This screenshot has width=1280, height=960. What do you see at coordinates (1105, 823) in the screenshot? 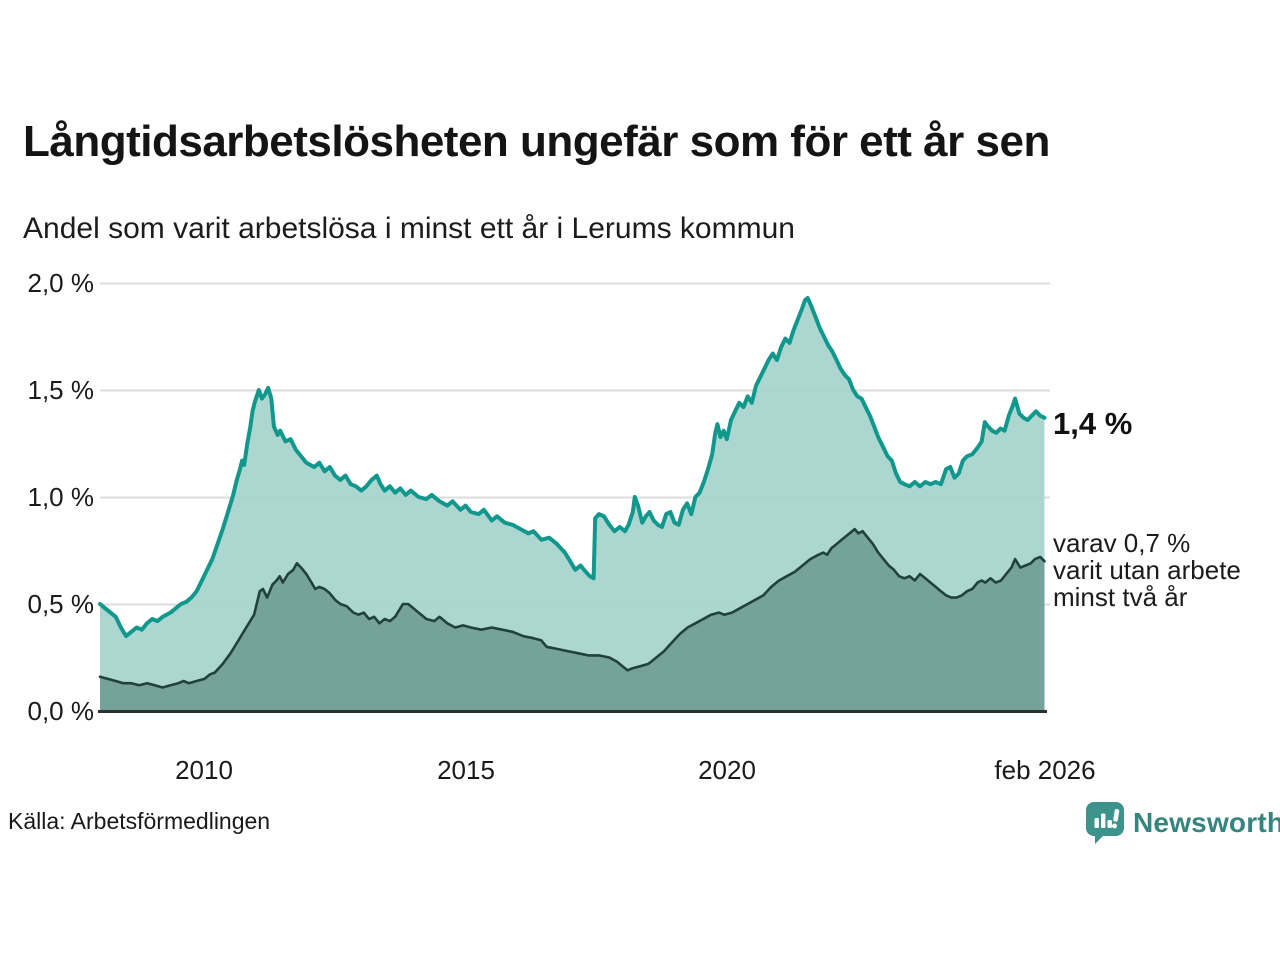
I see `newsworthy-icon` at bounding box center [1105, 823].